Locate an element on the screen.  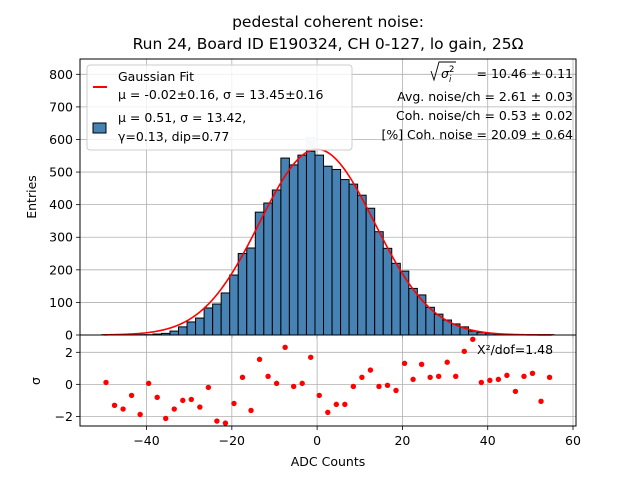
x-tick-label: 60 is located at coordinates (573, 440).